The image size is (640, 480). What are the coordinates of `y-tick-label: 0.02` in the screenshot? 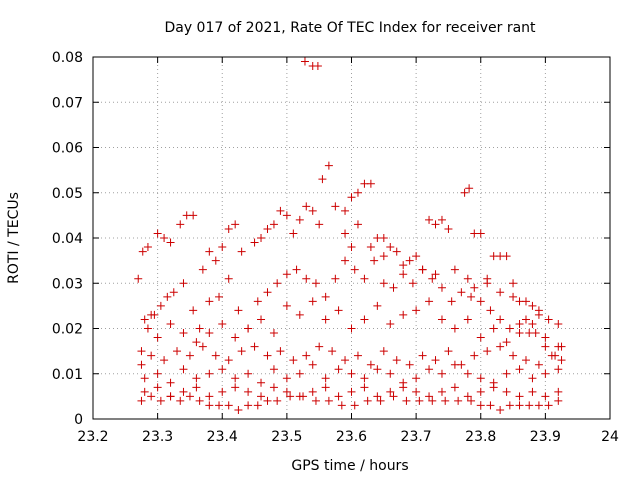 It's located at (67, 330).